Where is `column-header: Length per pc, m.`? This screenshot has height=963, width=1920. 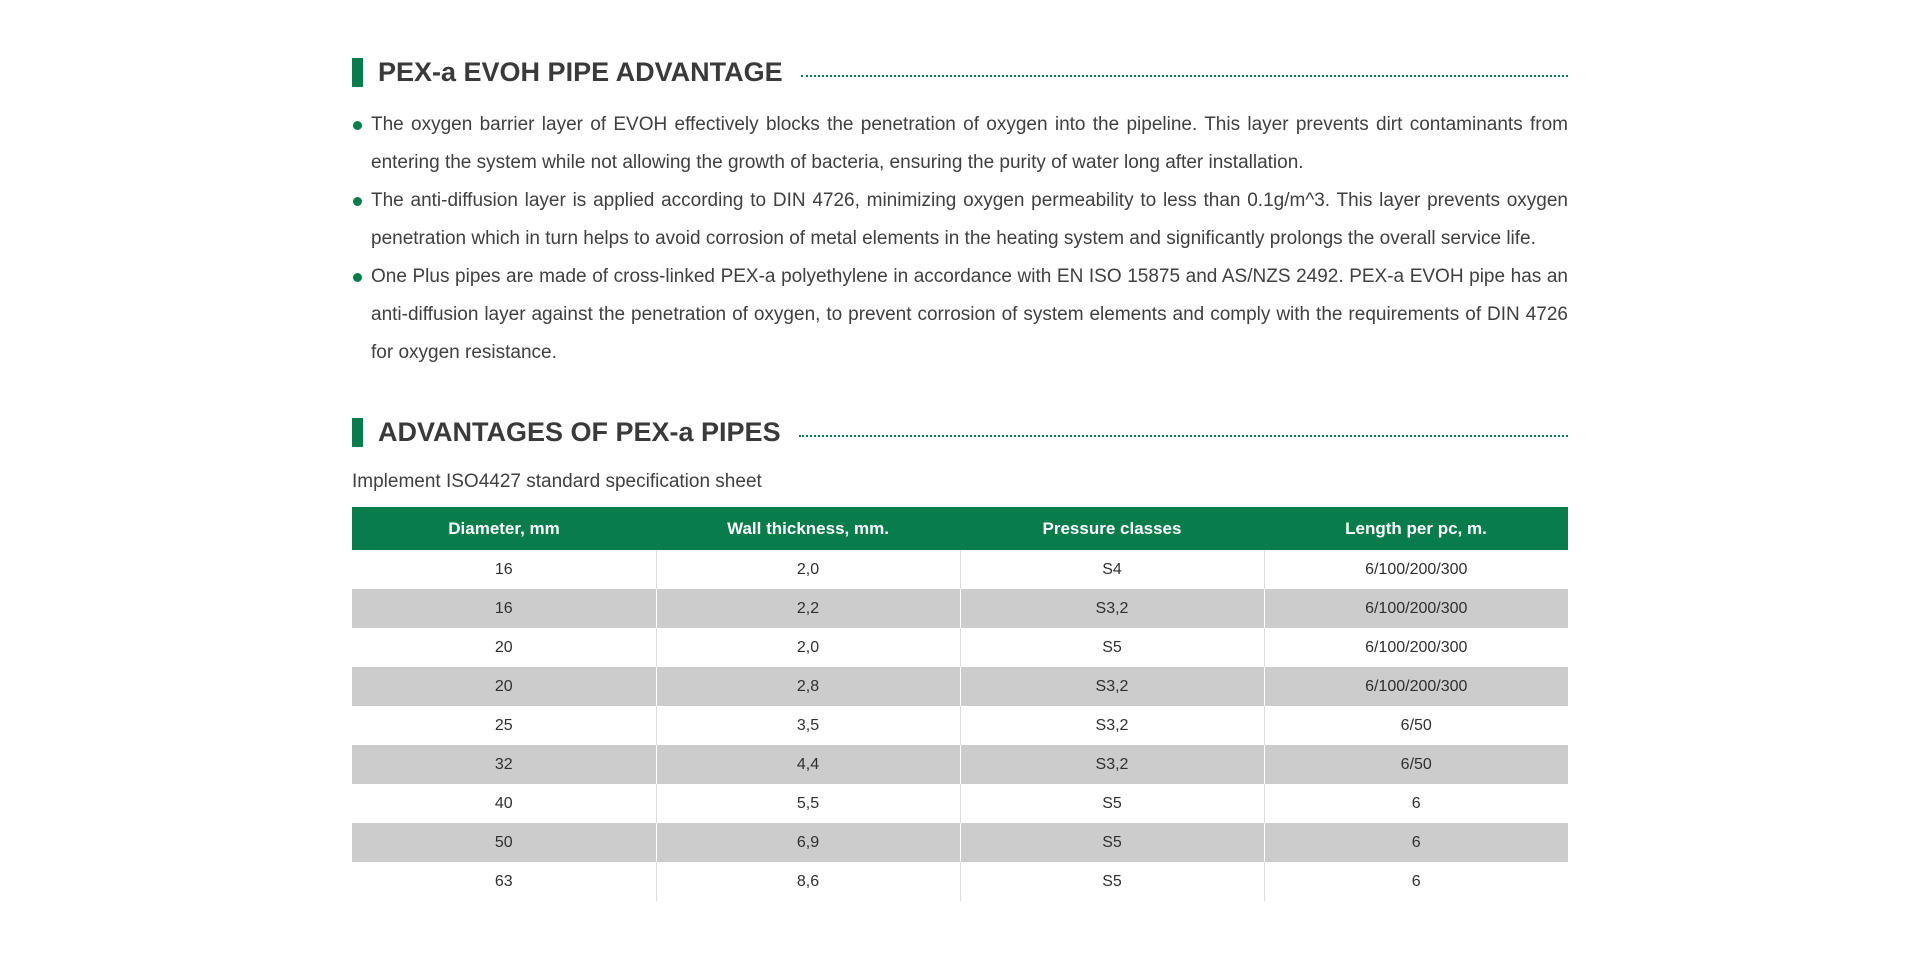 column-header: Length per pc, m. is located at coordinates (1416, 528).